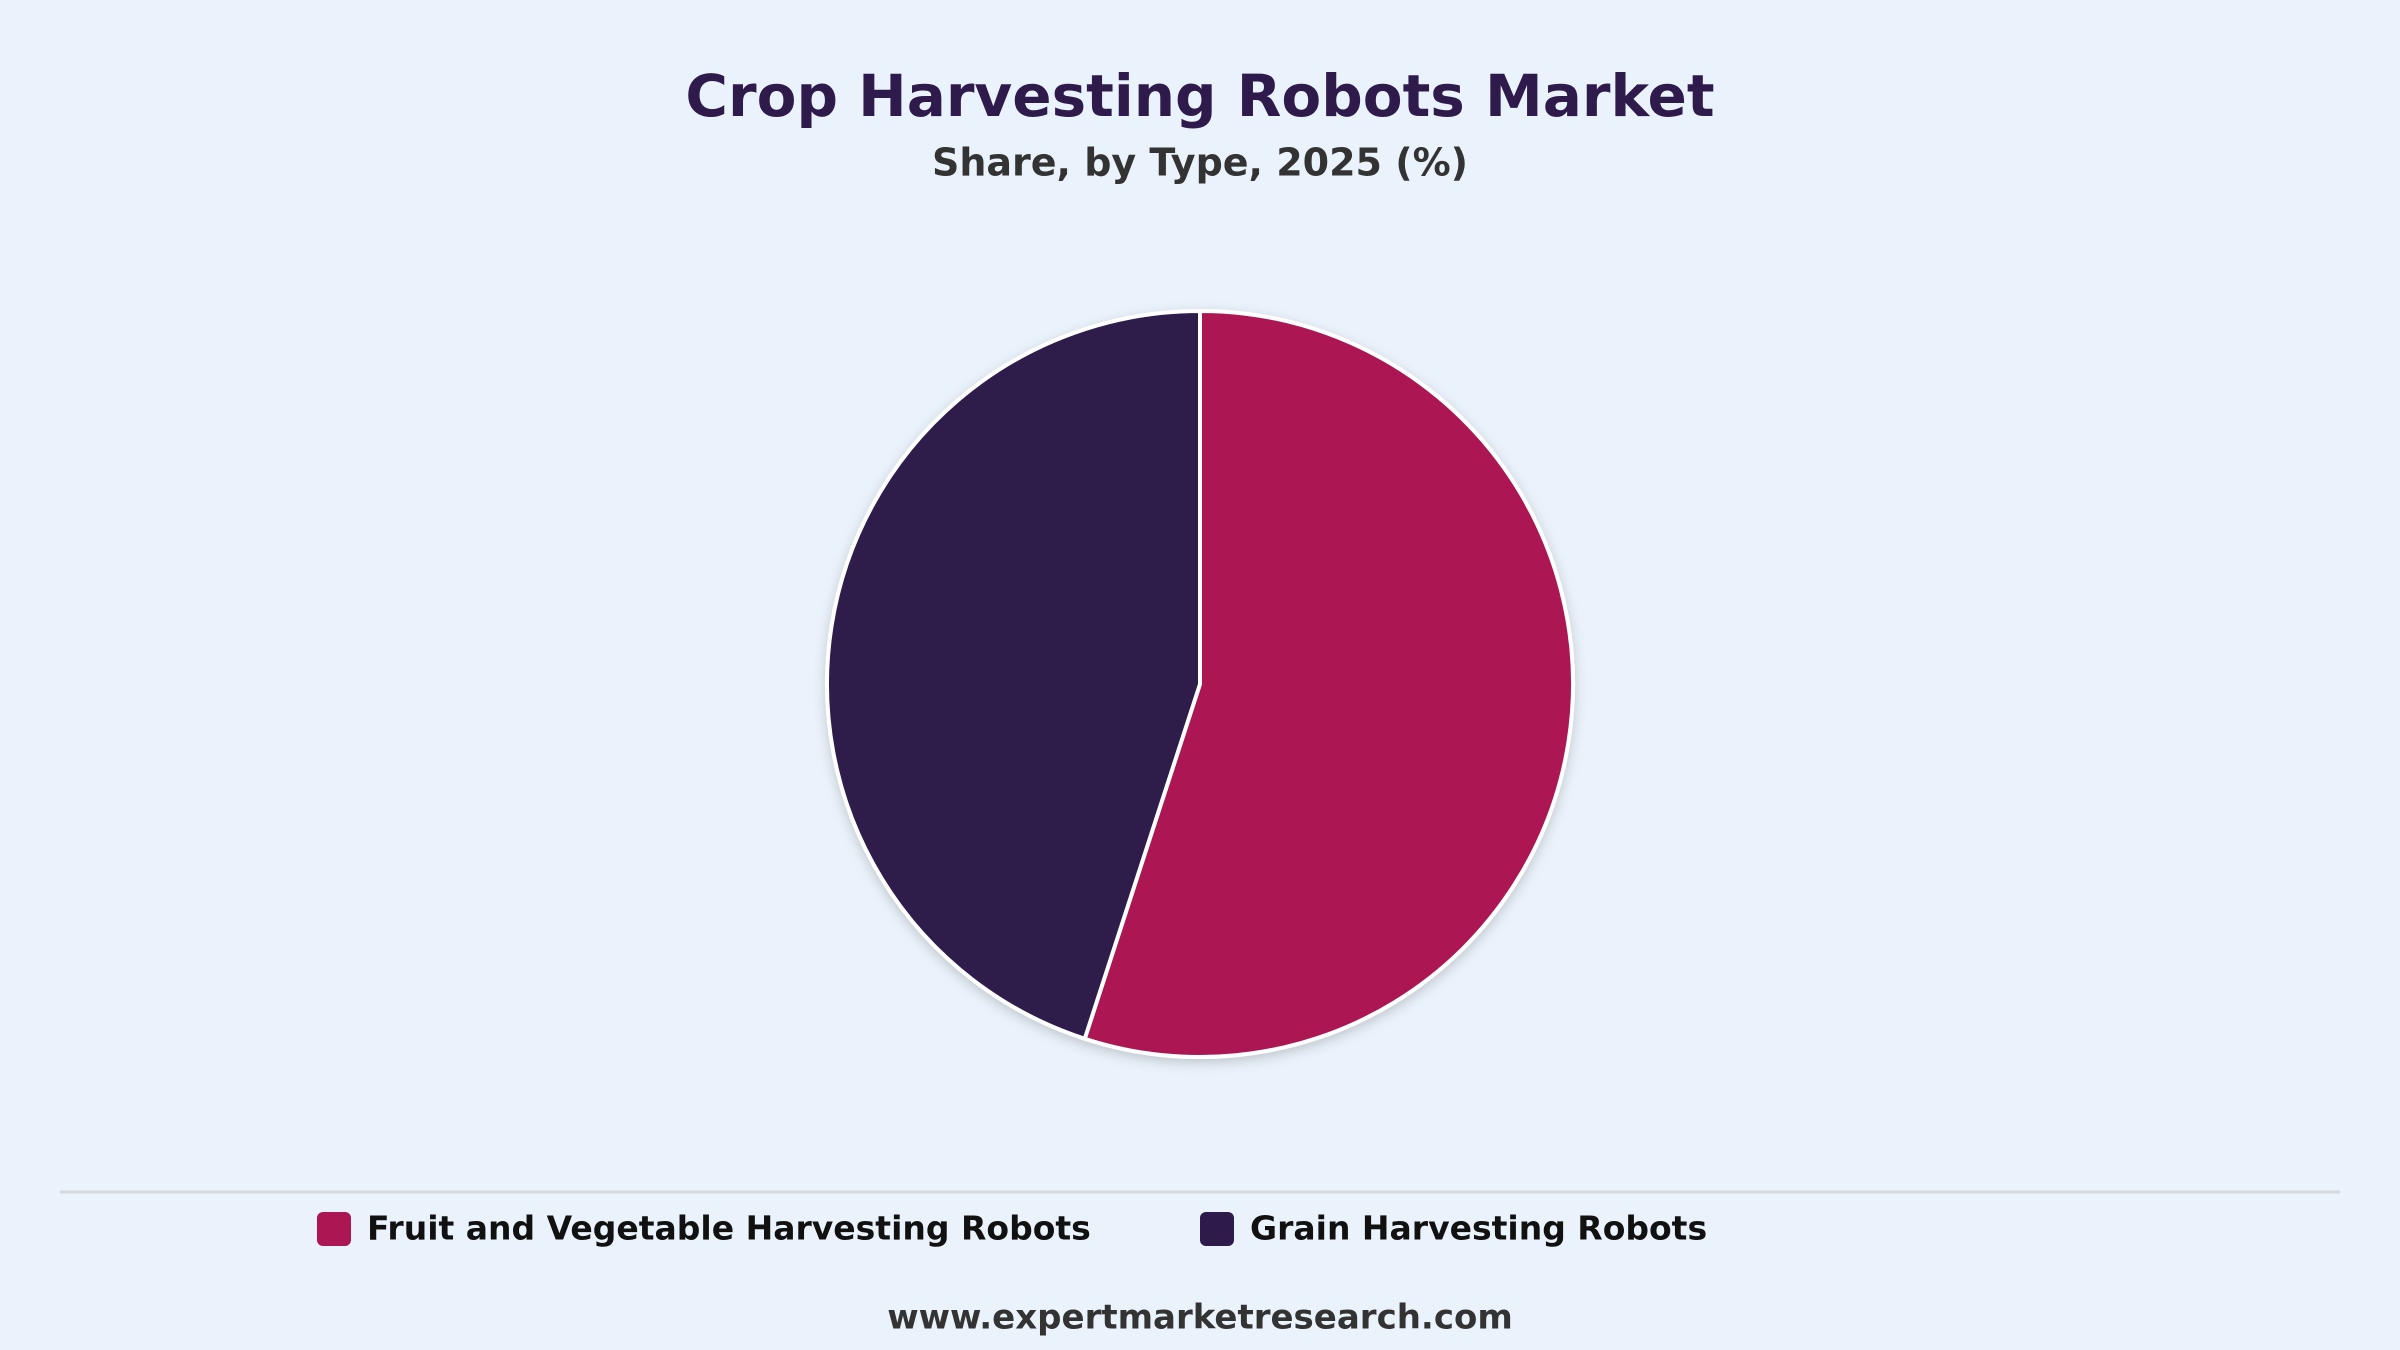 The height and width of the screenshot is (1350, 2400). I want to click on footer: www.expertmarketresearch.com, so click(1200, 1318).